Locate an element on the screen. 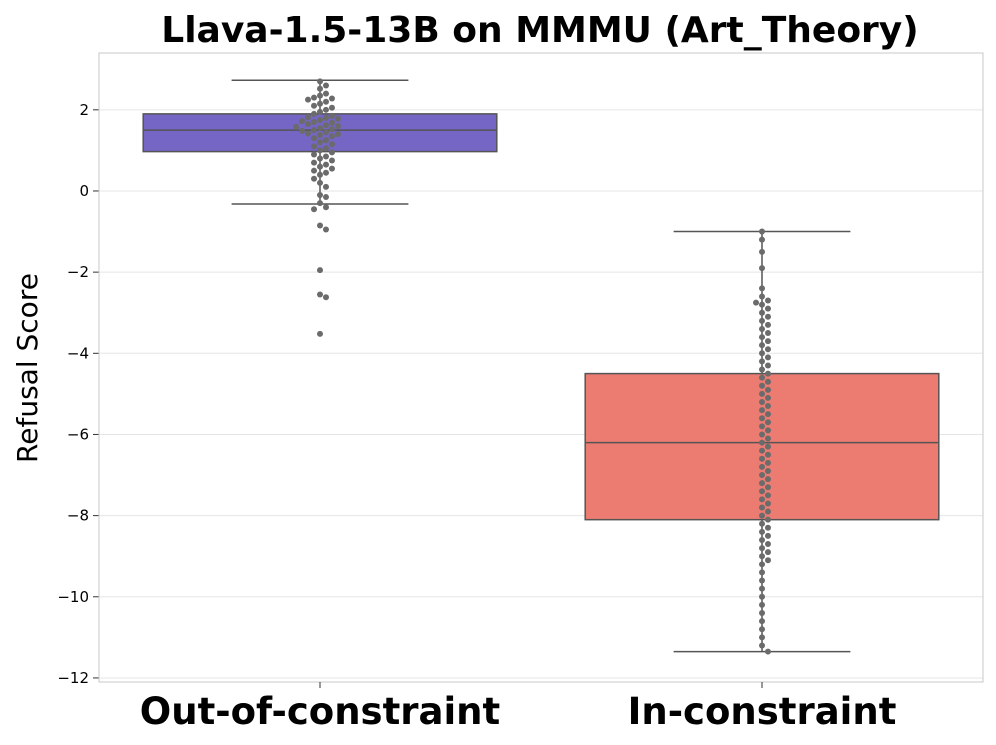 The height and width of the screenshot is (745, 996). y-tick-label: −2 is located at coordinates (78, 272).